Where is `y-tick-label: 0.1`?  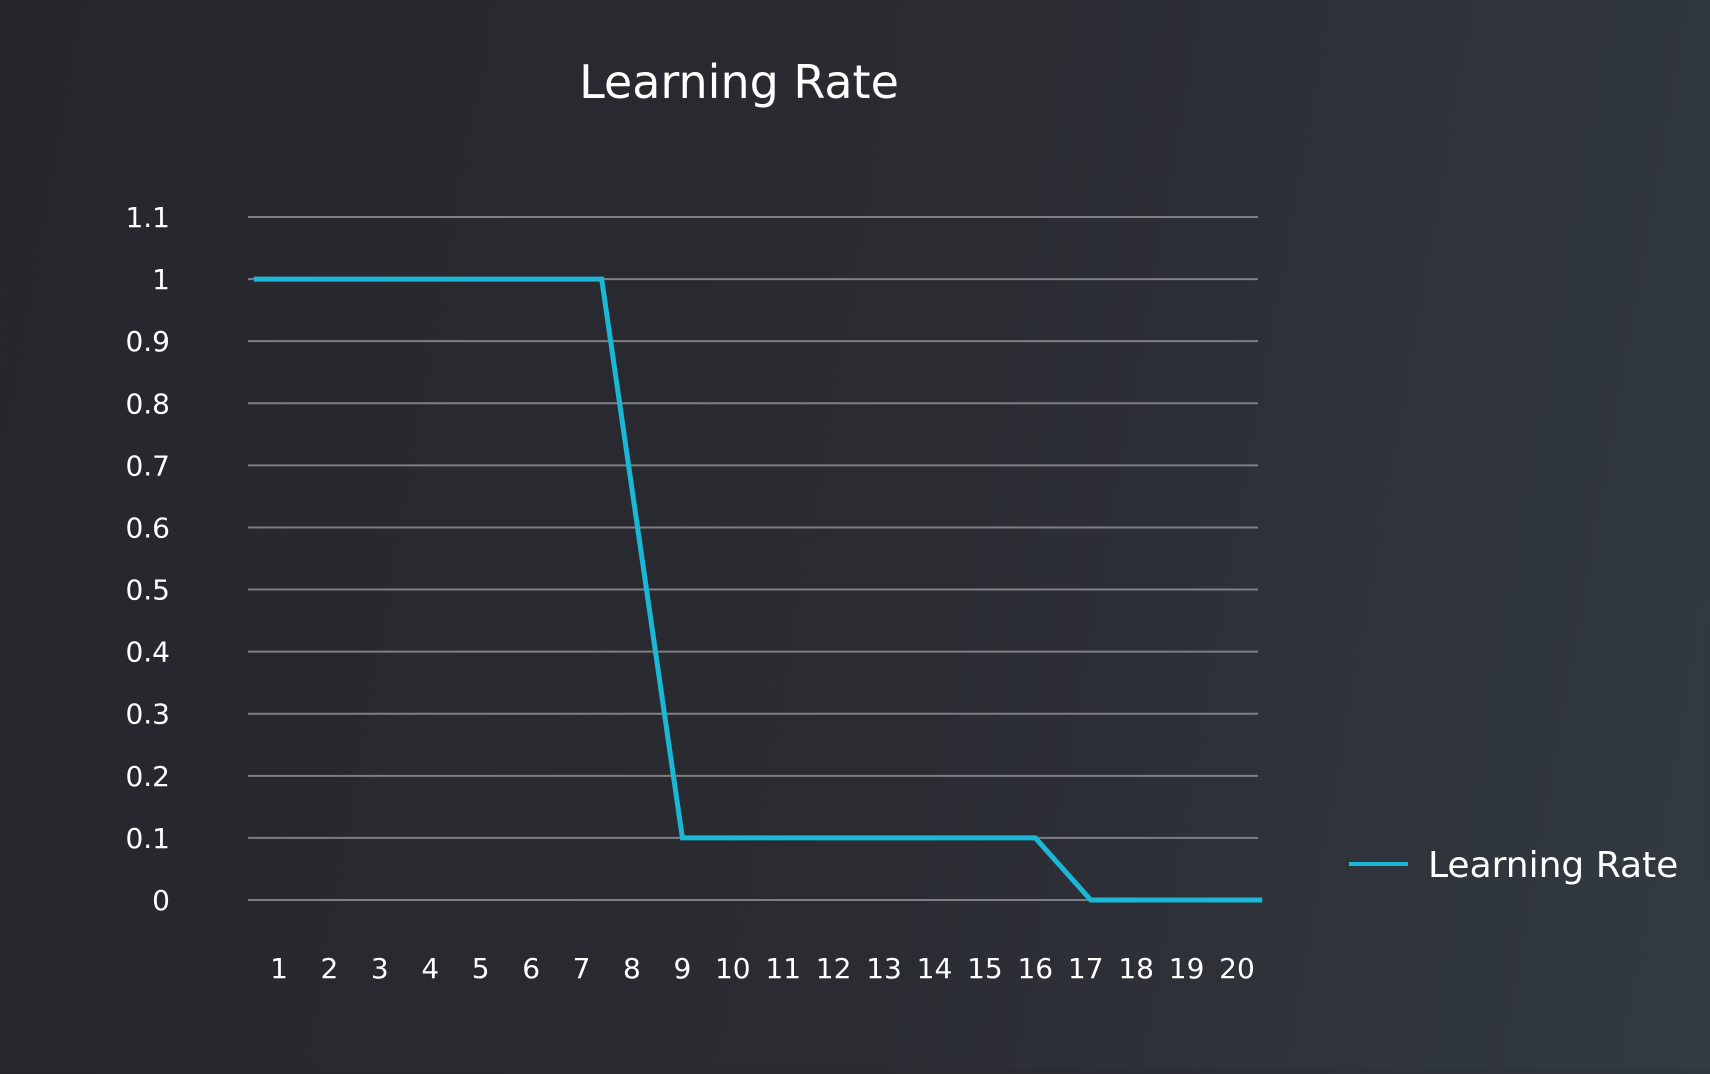 y-tick-label: 0.1 is located at coordinates (147, 838).